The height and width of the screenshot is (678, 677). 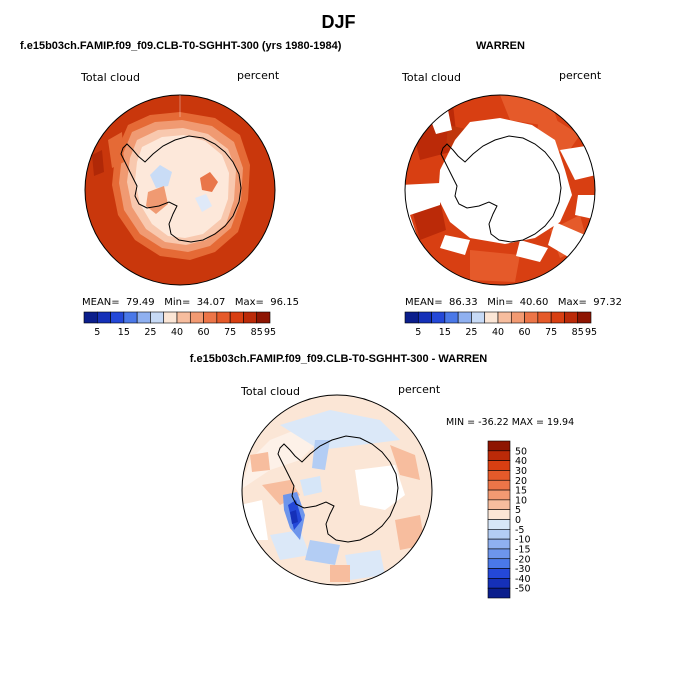 What do you see at coordinates (580, 75) in the screenshot?
I see `panel-obs-units-label: percent` at bounding box center [580, 75].